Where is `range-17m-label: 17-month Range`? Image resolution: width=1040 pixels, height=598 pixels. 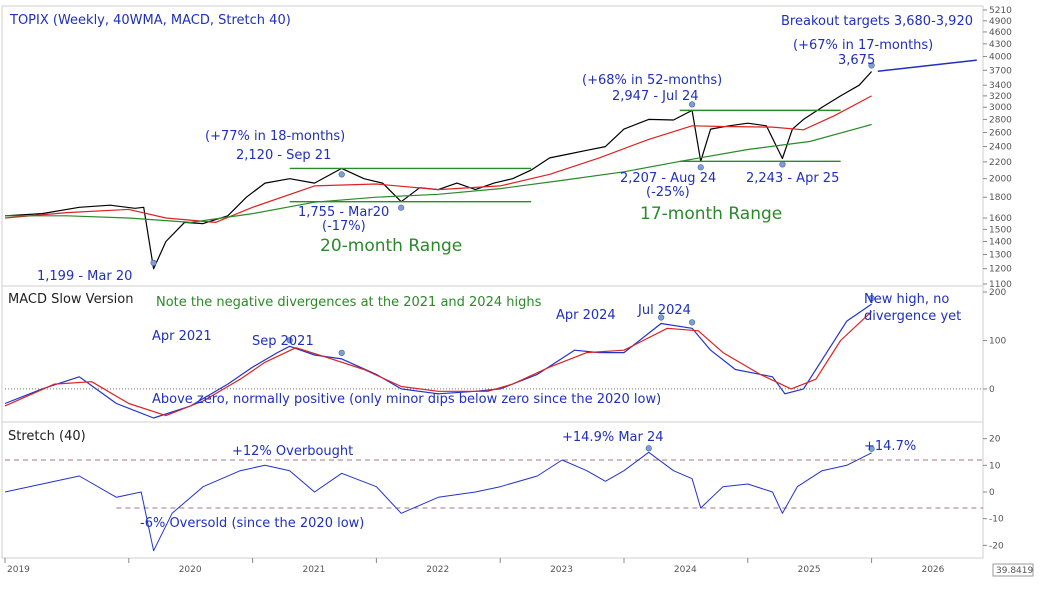
range-17m-label: 17-month Range is located at coordinates (711, 214).